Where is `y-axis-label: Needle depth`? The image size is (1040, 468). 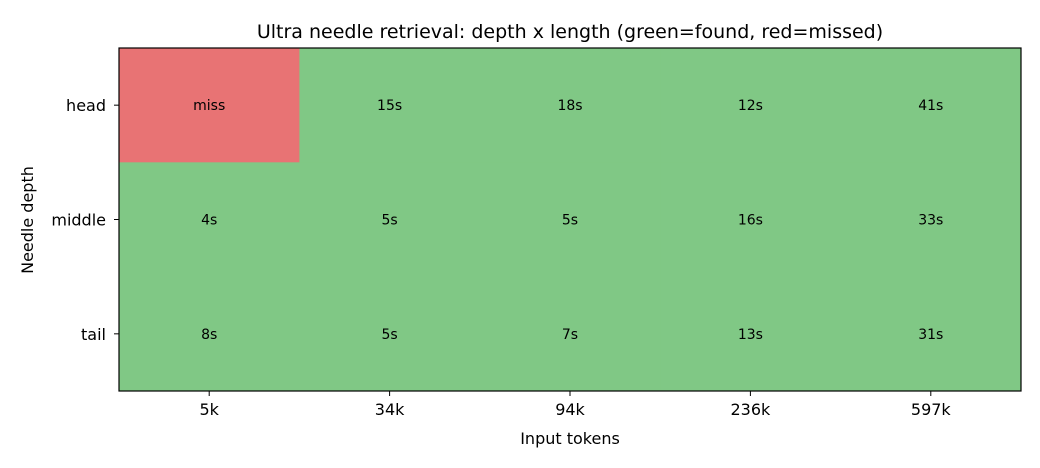 y-axis-label: Needle depth is located at coordinates (27, 220).